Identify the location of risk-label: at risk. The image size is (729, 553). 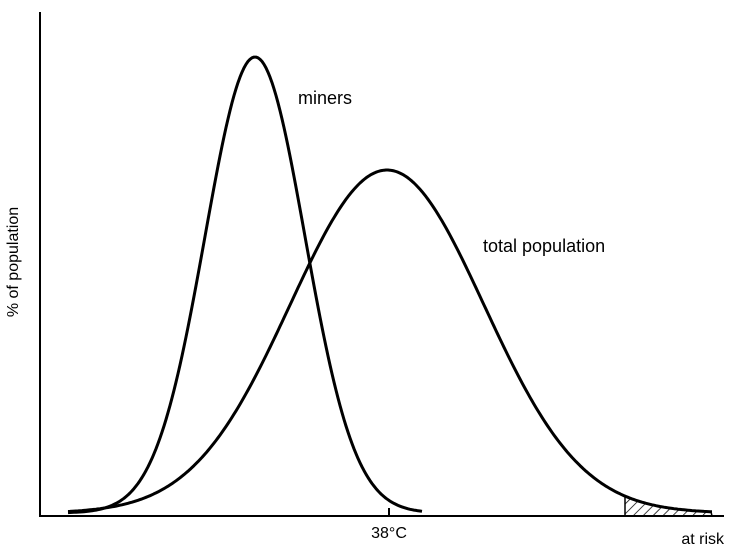
(703, 539).